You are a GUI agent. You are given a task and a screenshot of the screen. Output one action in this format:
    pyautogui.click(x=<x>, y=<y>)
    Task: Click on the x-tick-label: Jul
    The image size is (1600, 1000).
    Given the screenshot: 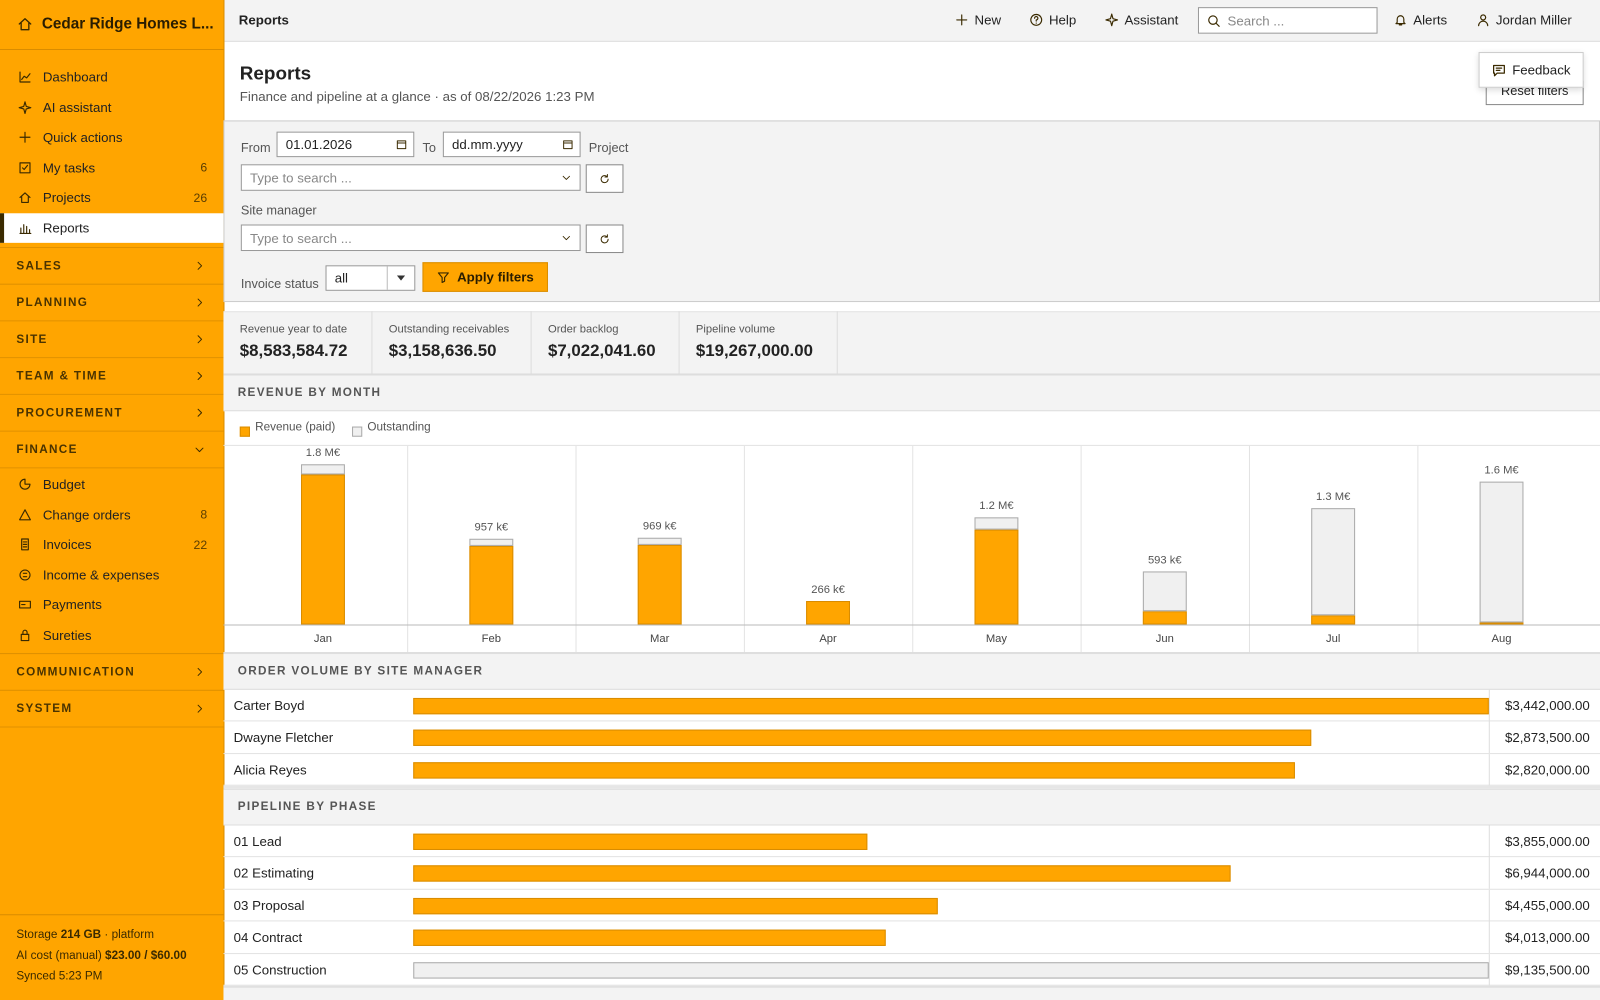 What is the action you would take?
    pyautogui.click(x=1333, y=638)
    